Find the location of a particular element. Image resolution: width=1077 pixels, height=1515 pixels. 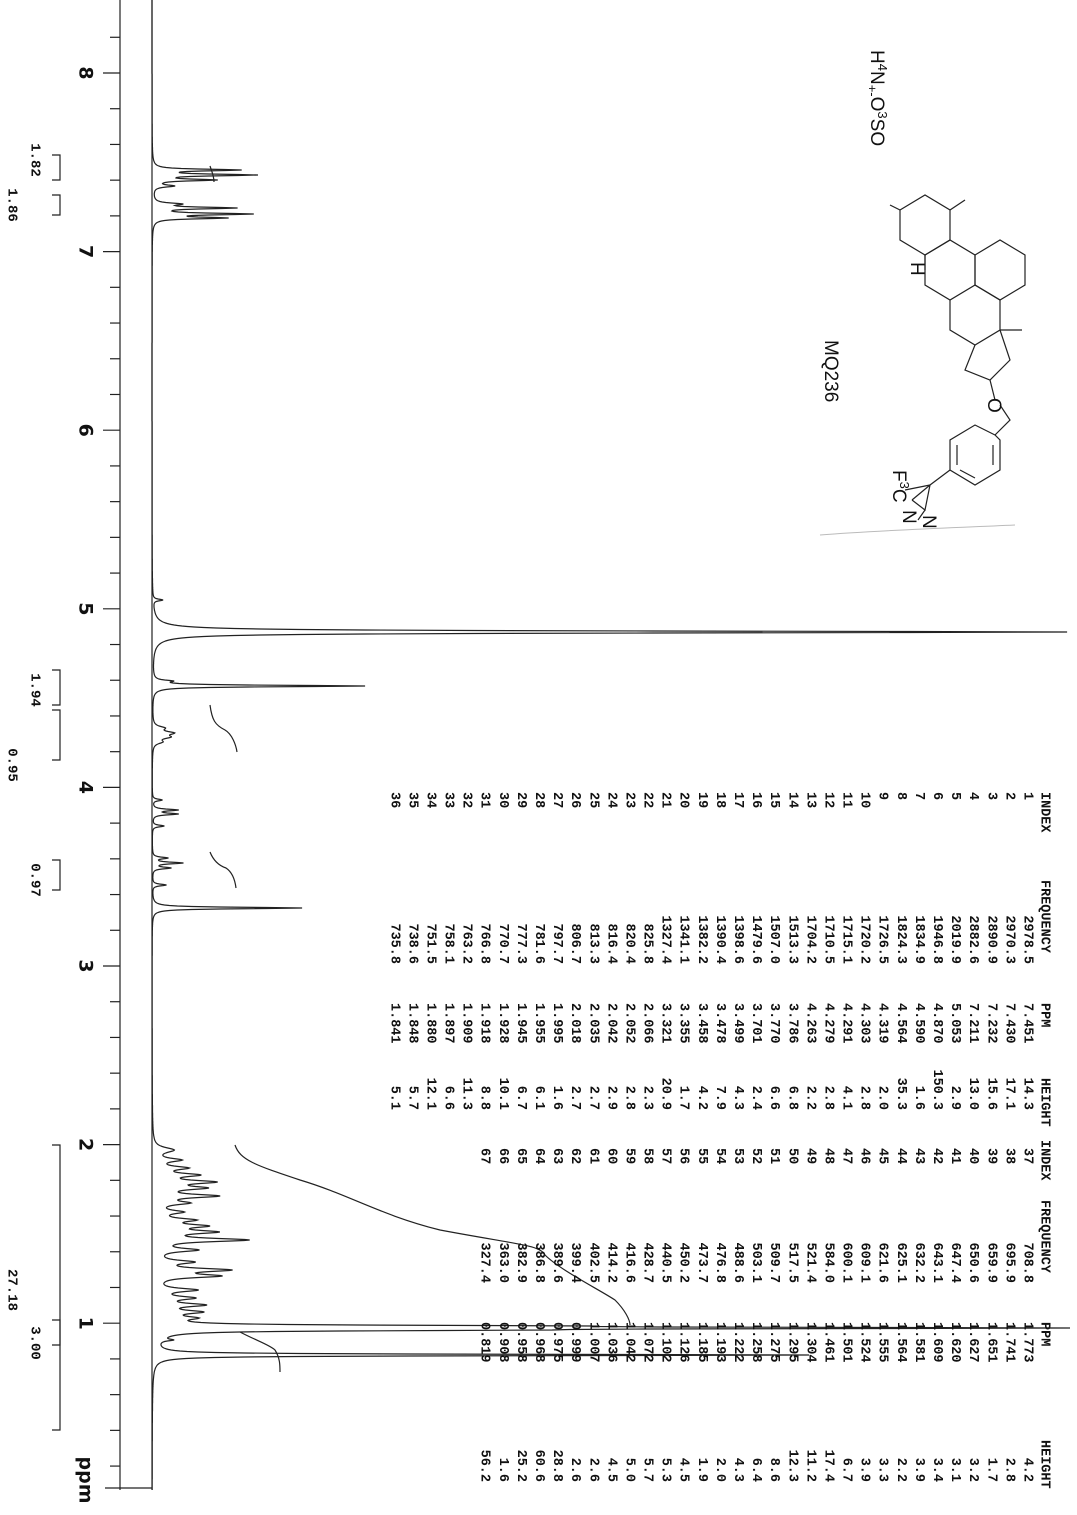

table-cell: 25.2 is located at coordinates (520, 1466).